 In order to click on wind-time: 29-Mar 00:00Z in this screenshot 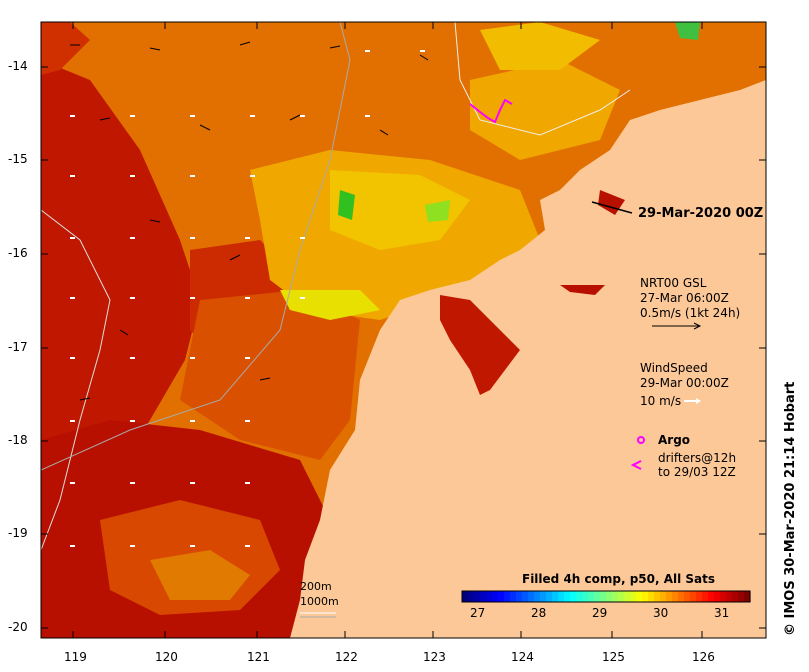, I will do `click(684, 383)`.